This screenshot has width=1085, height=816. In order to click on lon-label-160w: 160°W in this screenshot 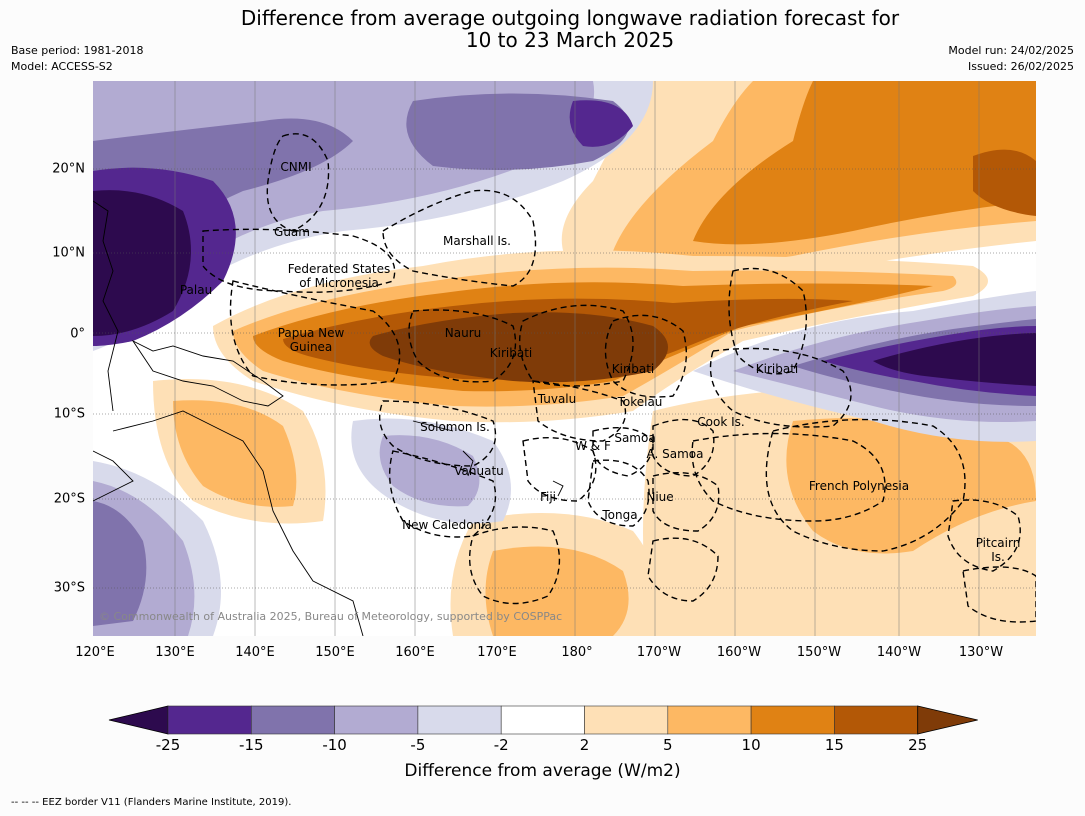, I will do `click(739, 652)`.